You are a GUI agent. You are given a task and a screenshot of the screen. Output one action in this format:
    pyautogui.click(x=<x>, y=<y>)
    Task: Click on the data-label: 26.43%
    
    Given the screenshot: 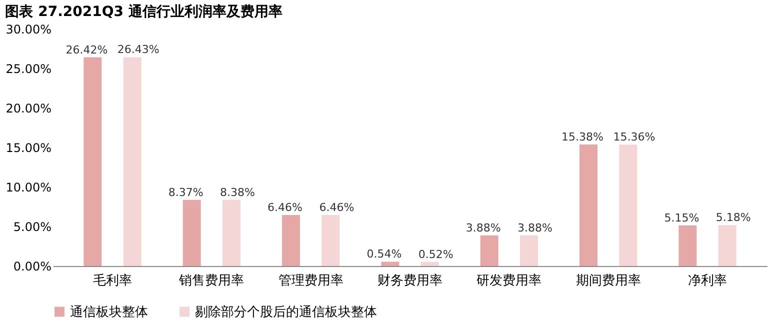 What is the action you would take?
    pyautogui.click(x=138, y=49)
    